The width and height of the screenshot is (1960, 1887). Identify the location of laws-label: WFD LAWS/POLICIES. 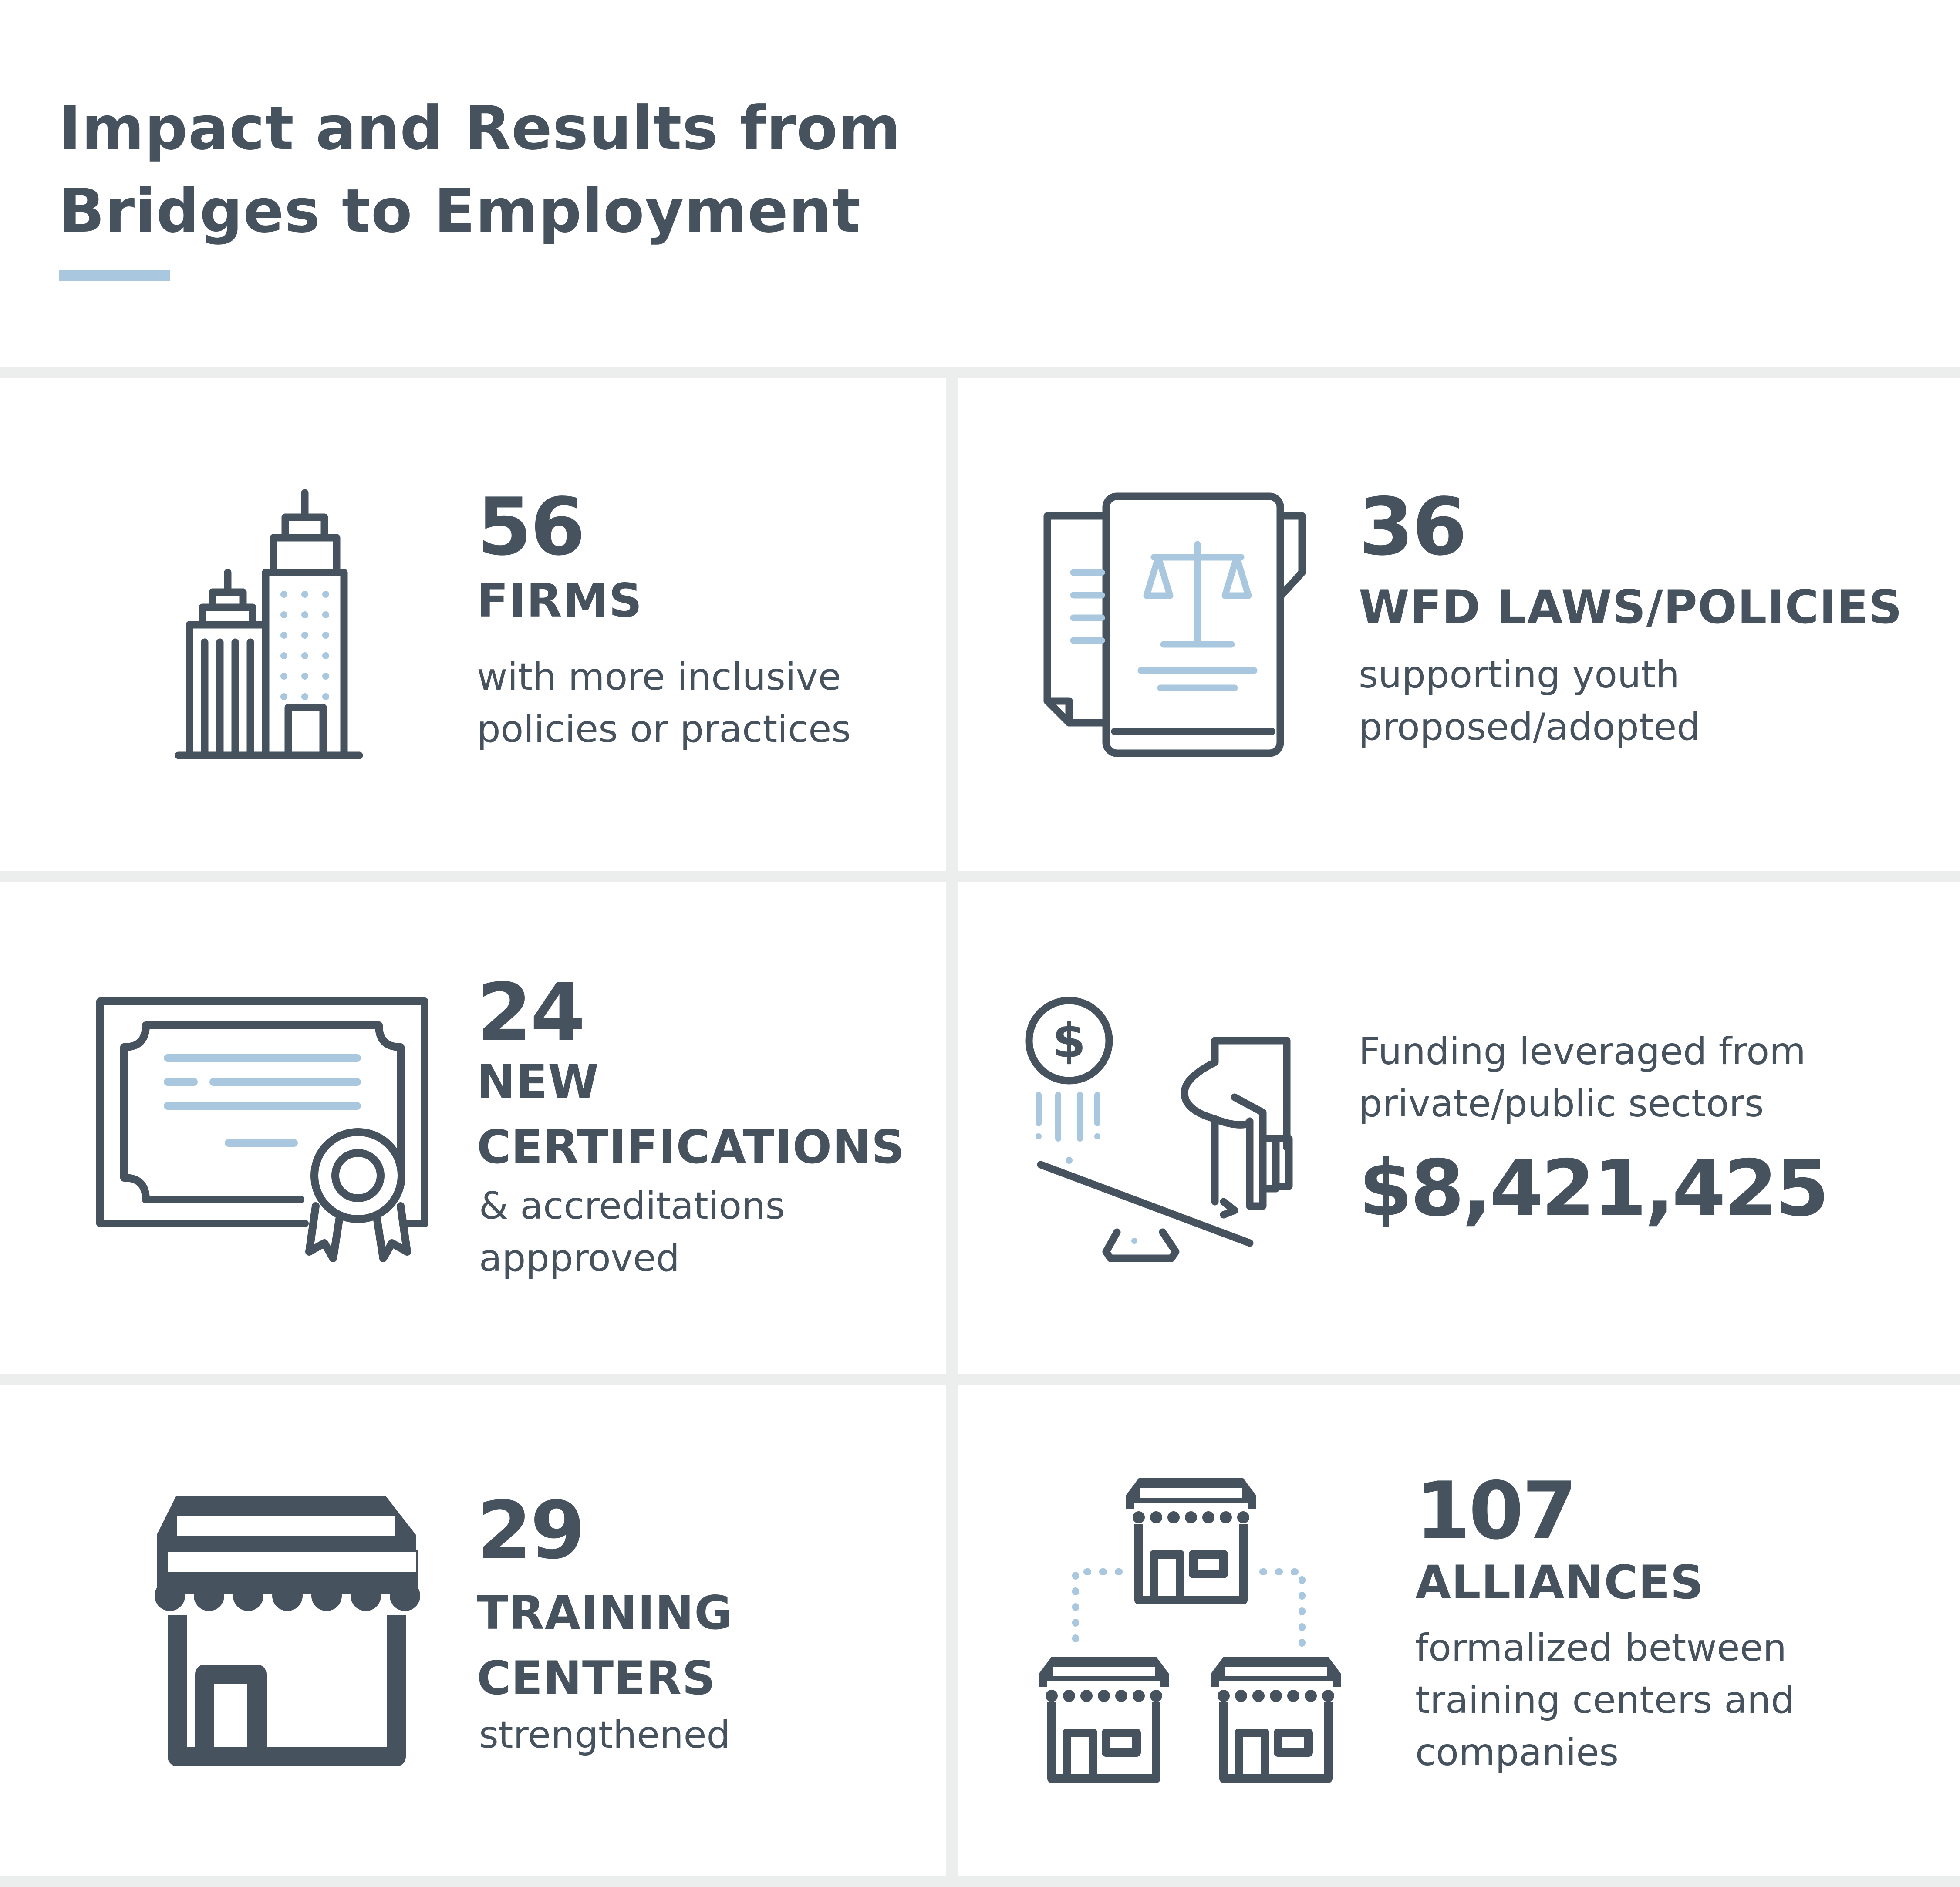
(1631, 607).